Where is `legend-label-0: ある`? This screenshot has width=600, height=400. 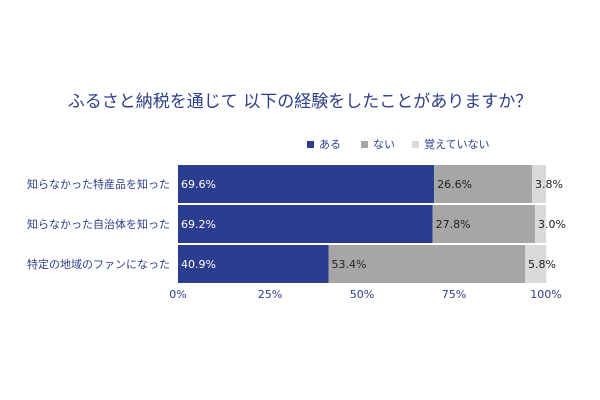
legend-label-0: ある is located at coordinates (330, 144).